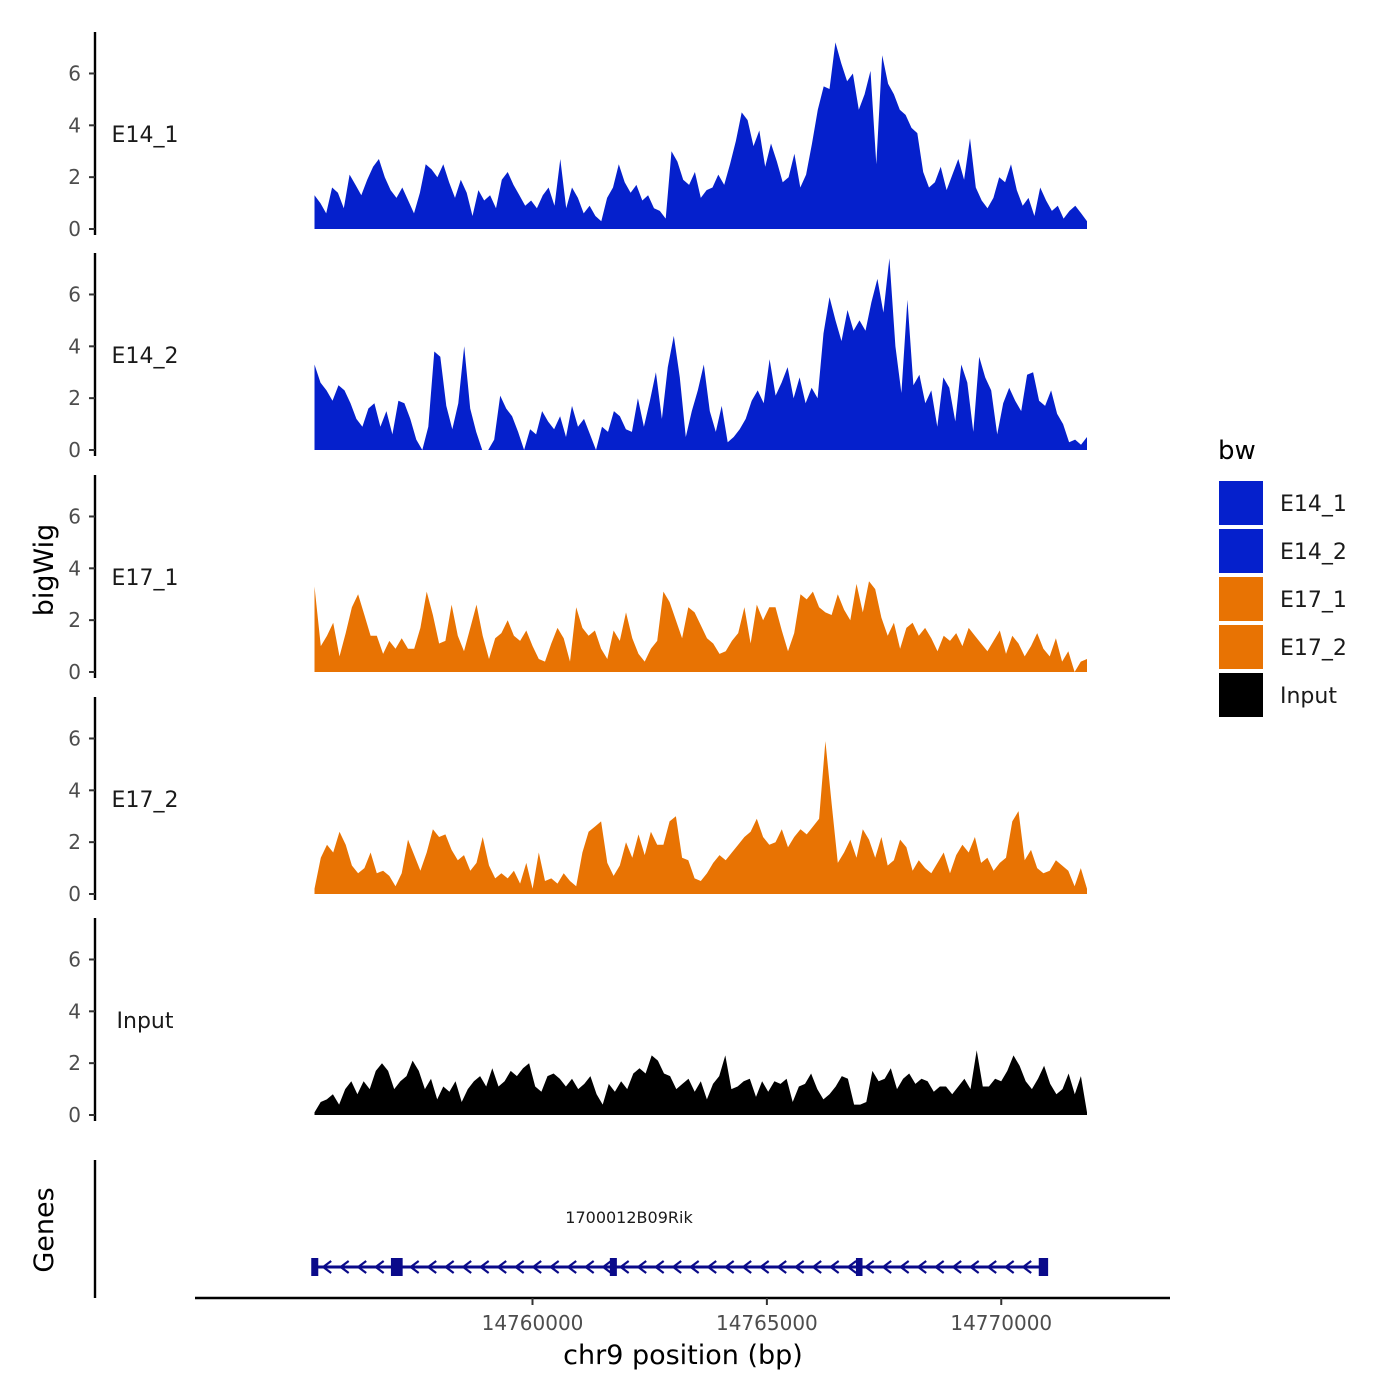 The width and height of the screenshot is (1400, 1400). What do you see at coordinates (145, 800) in the screenshot?
I see `track-label: E17_2` at bounding box center [145, 800].